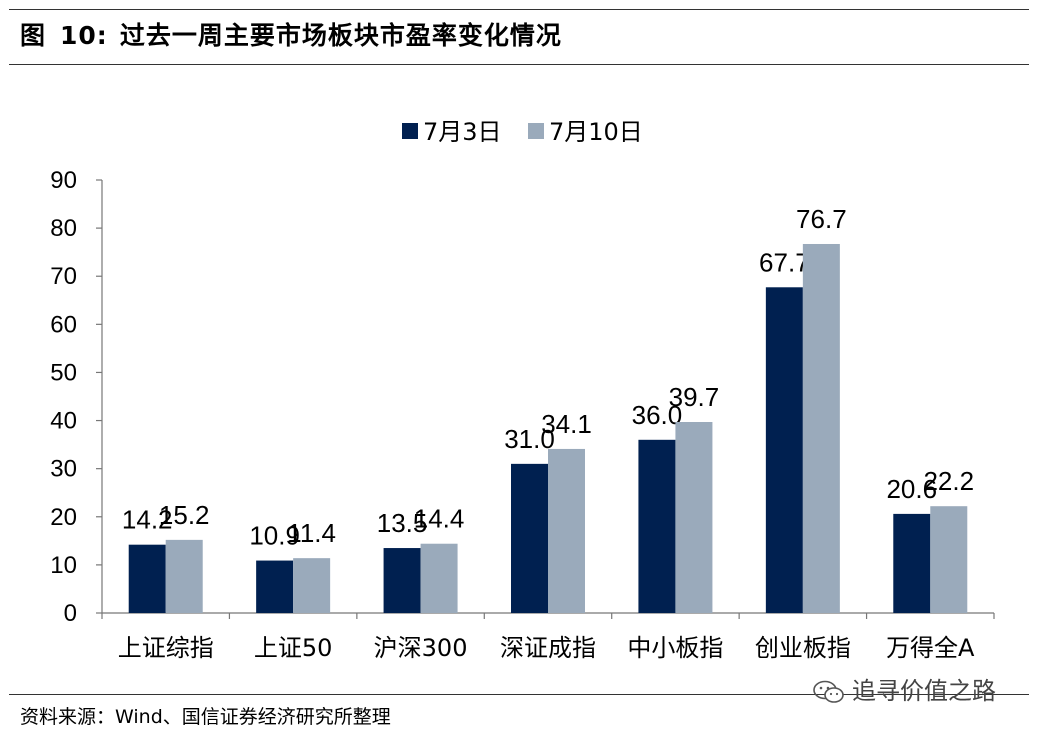 This screenshot has height=735, width=1051. What do you see at coordinates (694, 397) in the screenshot?
I see `data-label: 39.7` at bounding box center [694, 397].